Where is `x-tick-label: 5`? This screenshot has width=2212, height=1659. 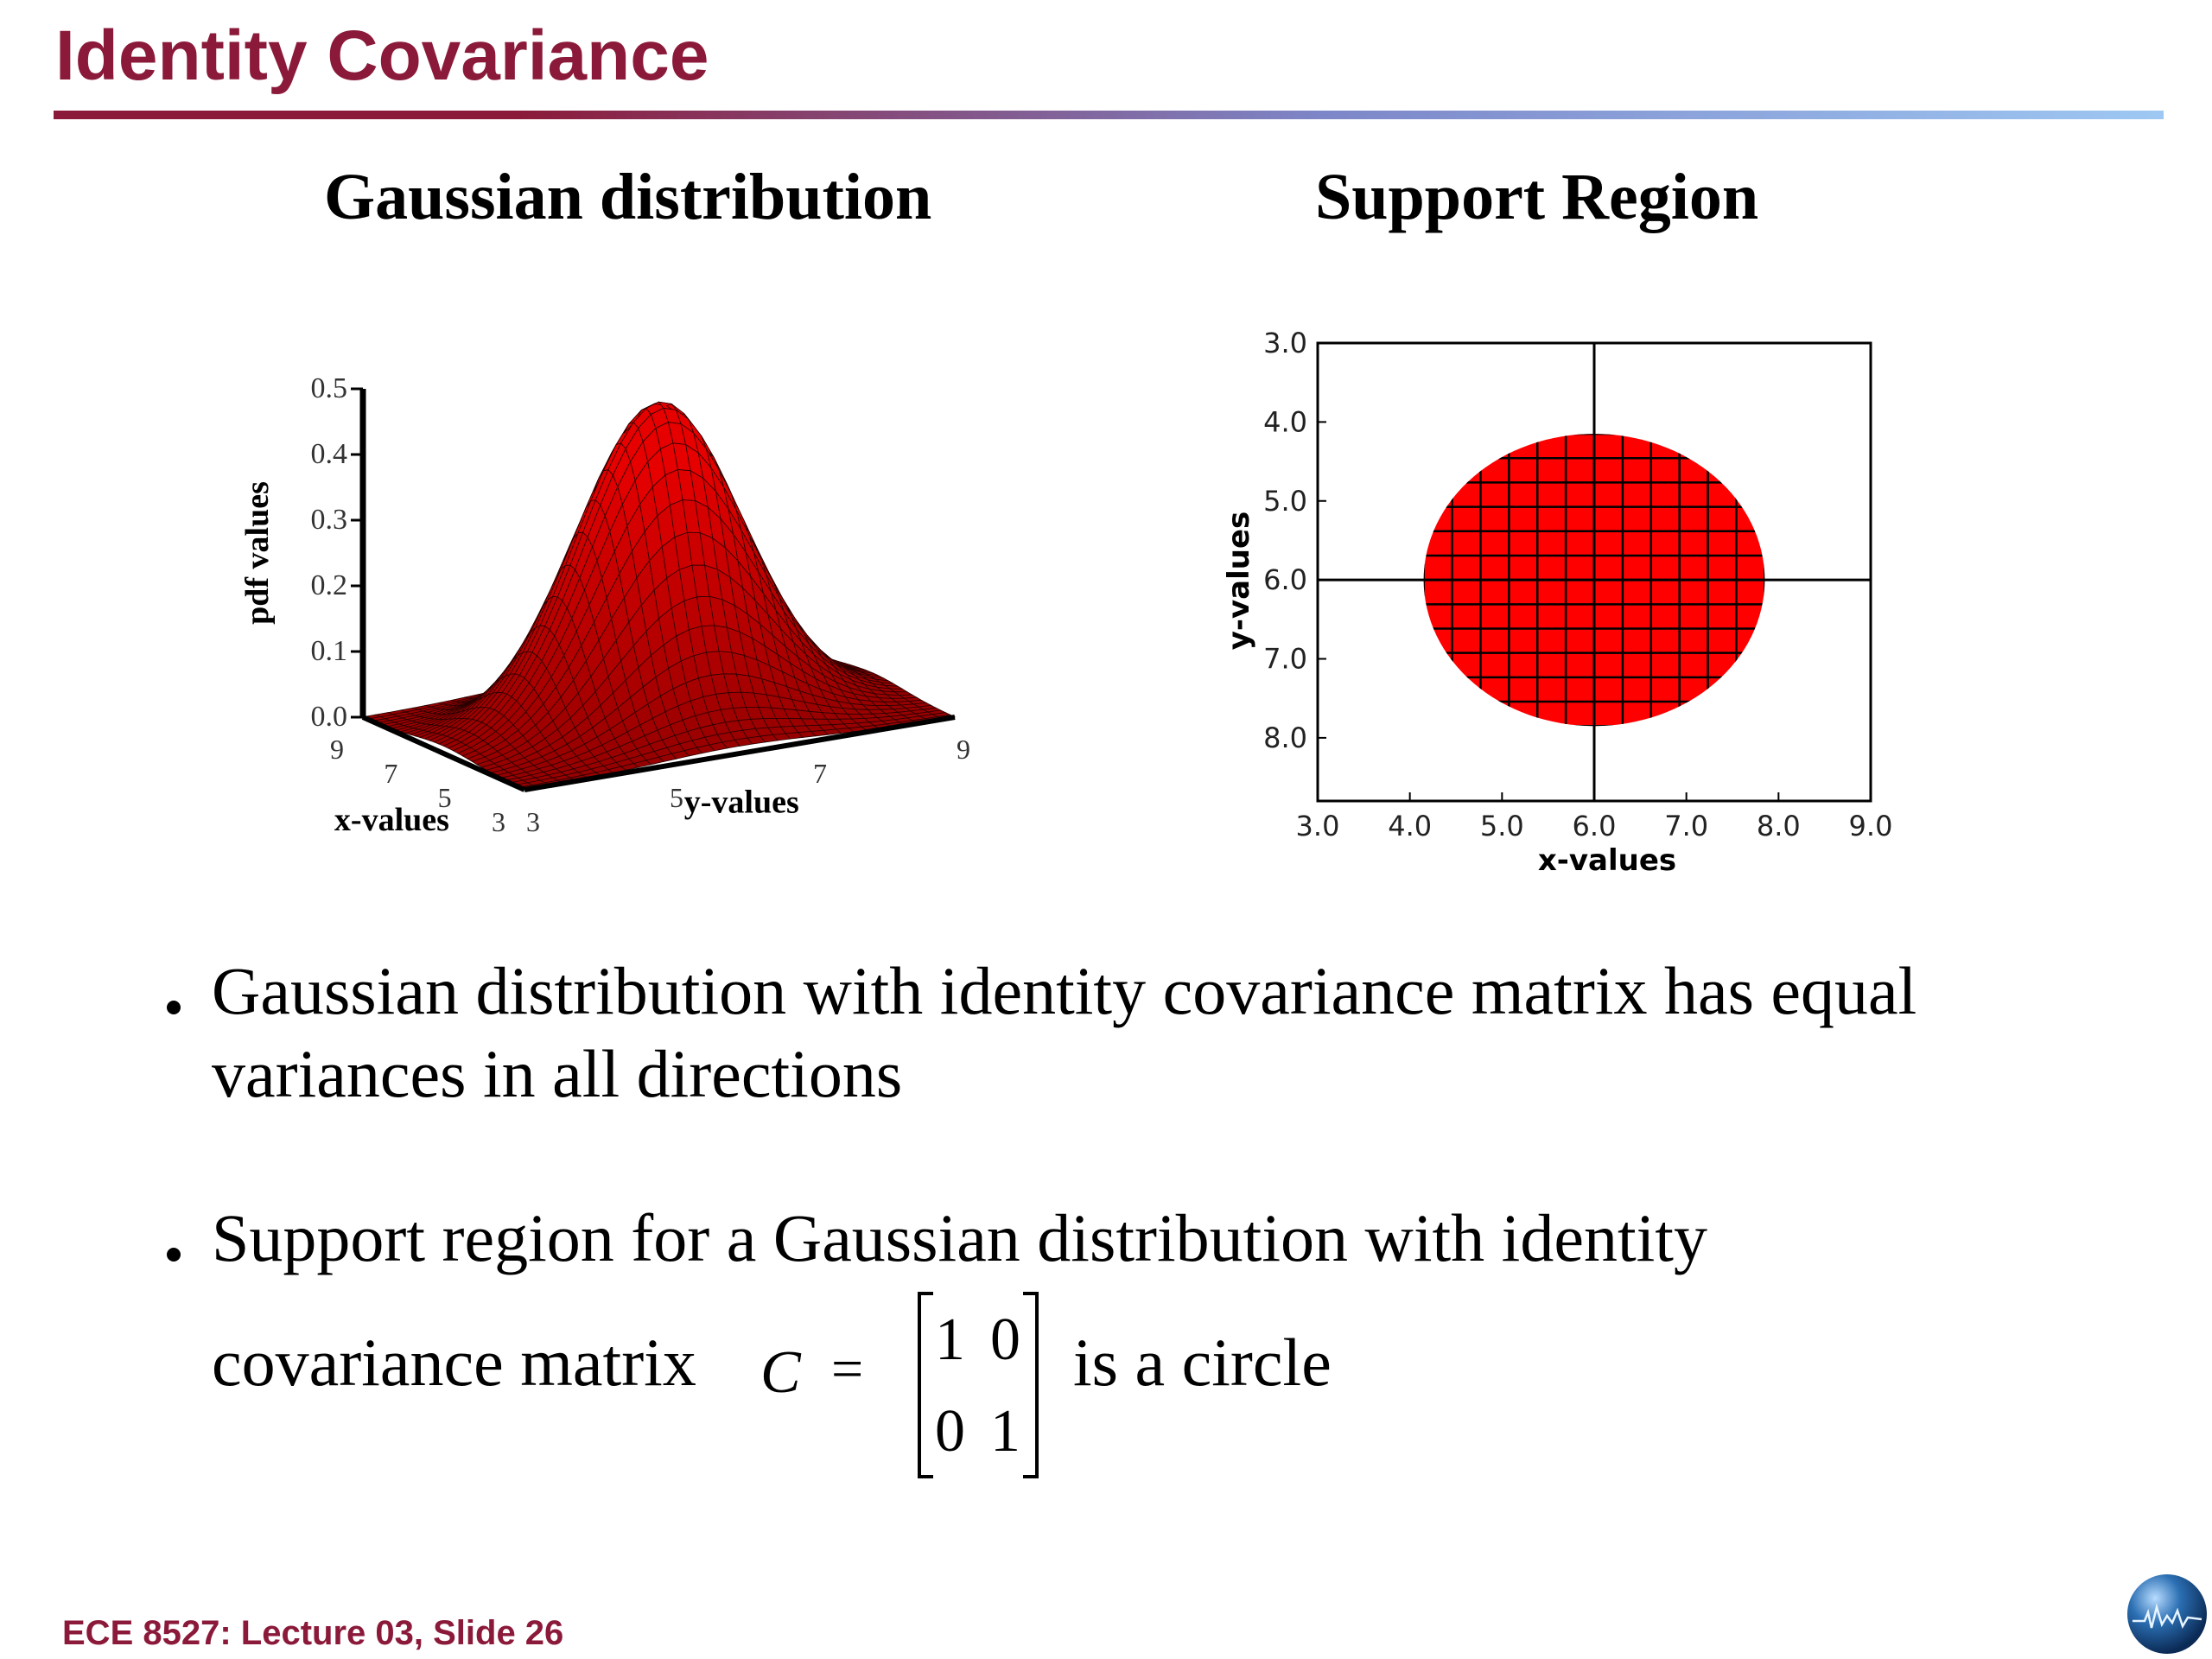 x-tick-label: 5 is located at coordinates (445, 797).